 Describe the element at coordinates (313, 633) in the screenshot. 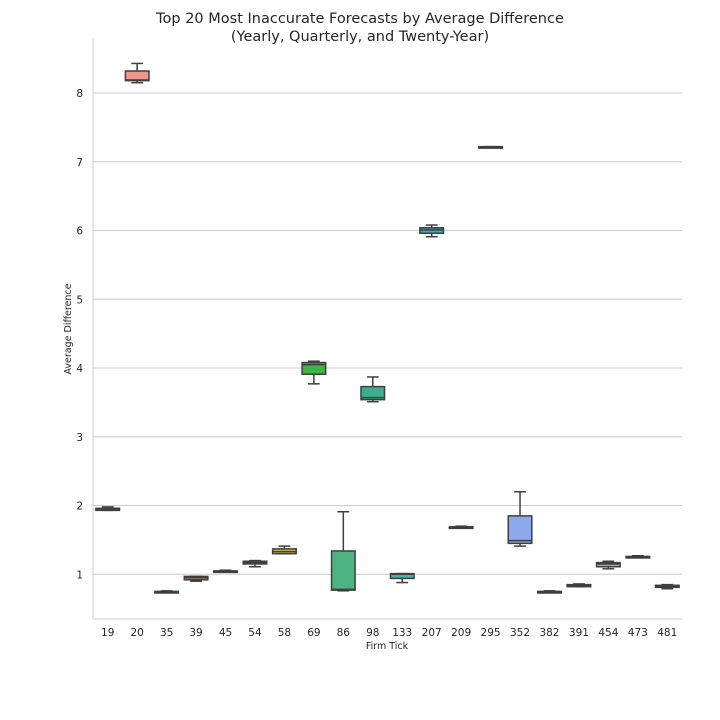

I see `x-tick-label-69: 69` at that location.